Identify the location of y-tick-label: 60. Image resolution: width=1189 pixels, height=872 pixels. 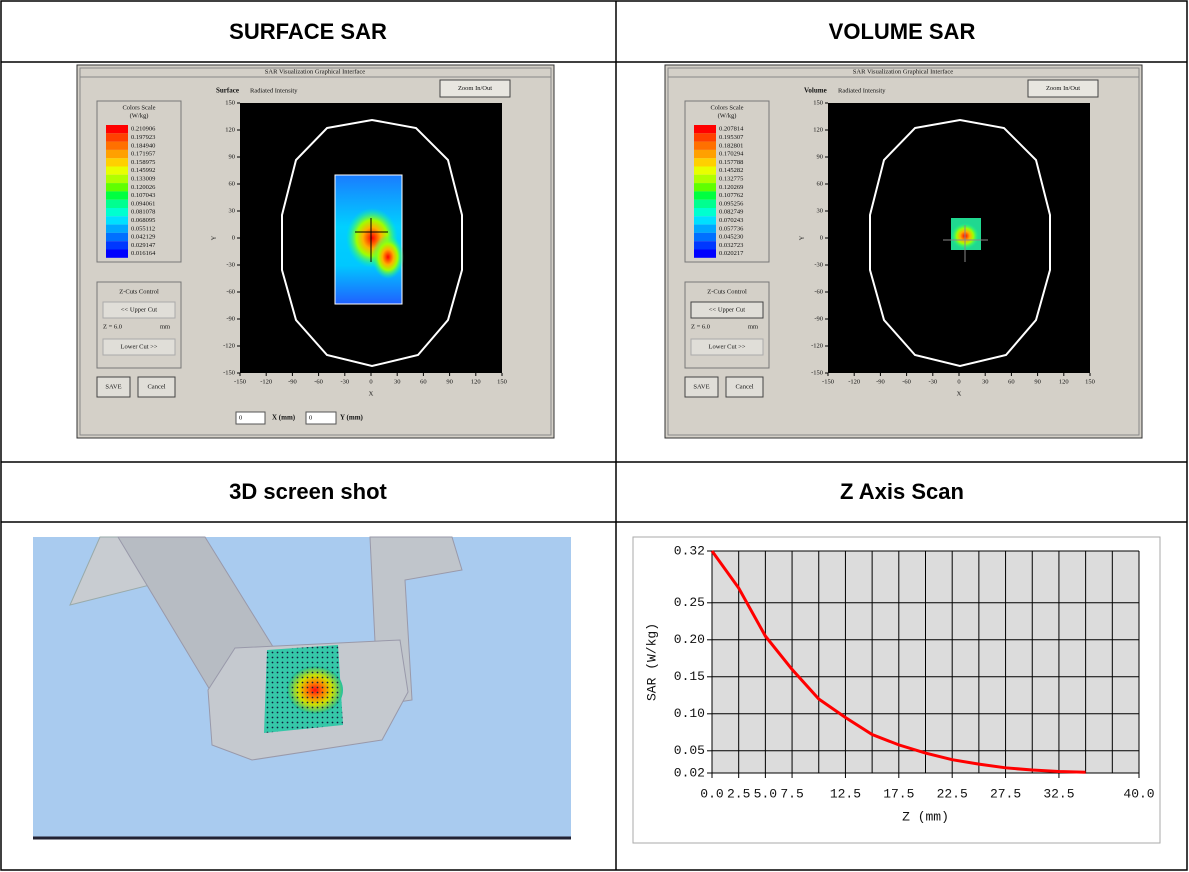
(232, 183).